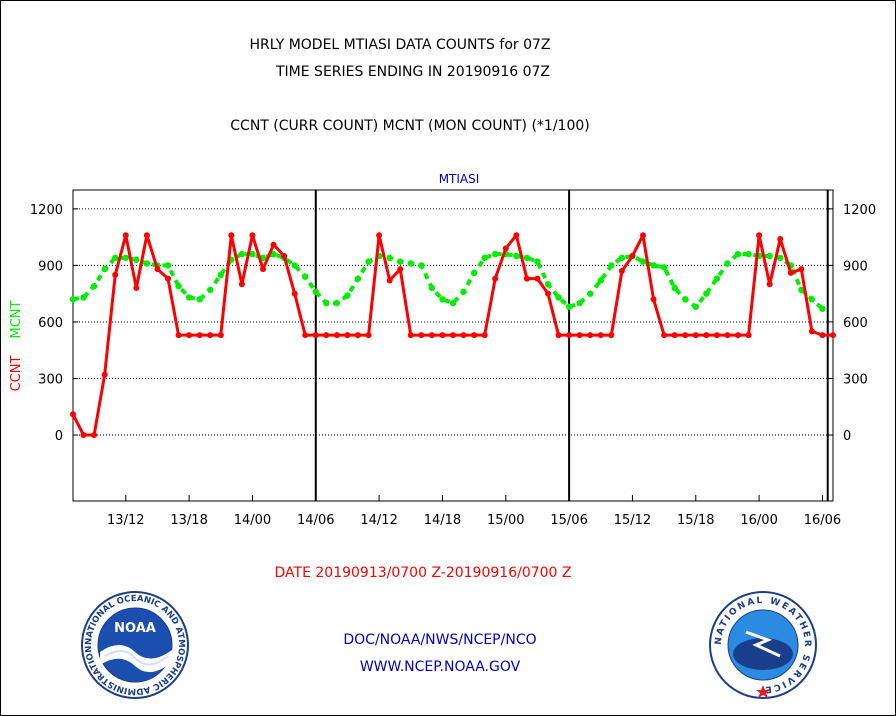  Describe the element at coordinates (855, 266) in the screenshot. I see `y-tick-label-right: 900` at that location.